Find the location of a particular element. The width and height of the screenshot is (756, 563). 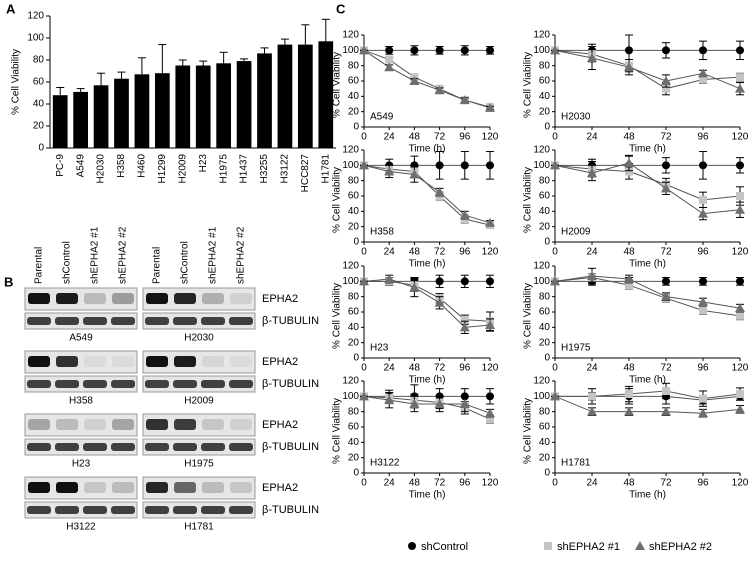

protein-label: EPHA2 is located at coordinates (280, 299).